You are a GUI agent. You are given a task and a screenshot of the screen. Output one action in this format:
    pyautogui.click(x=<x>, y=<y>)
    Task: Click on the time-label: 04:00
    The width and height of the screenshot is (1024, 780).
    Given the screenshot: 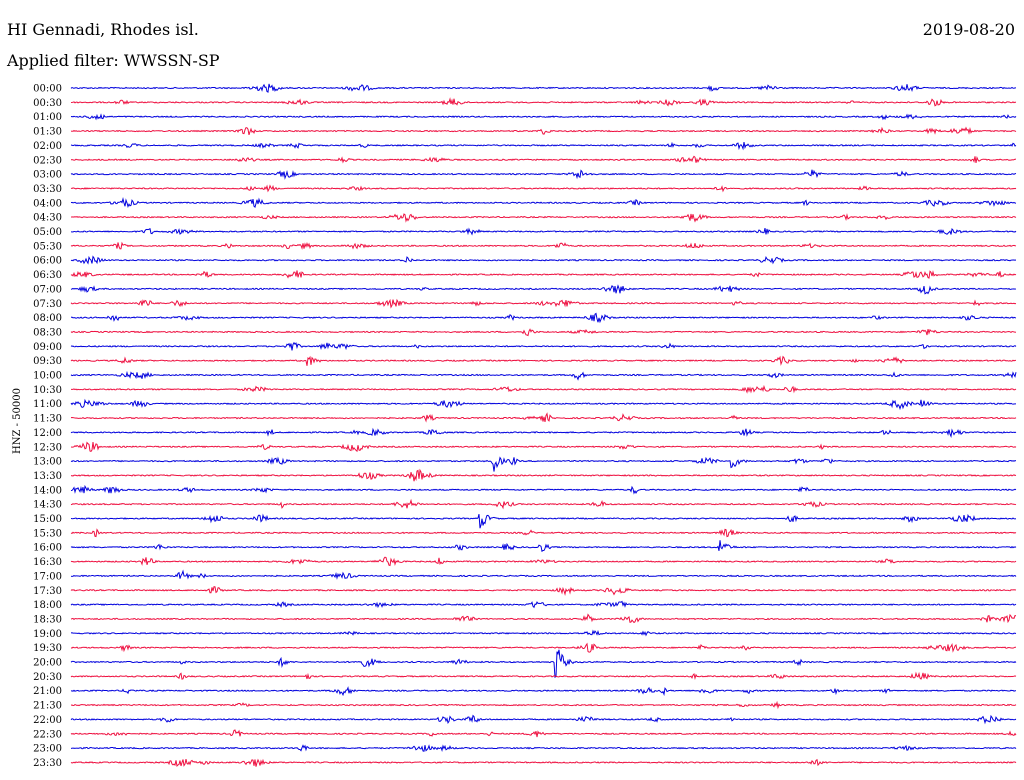 What is the action you would take?
    pyautogui.click(x=47, y=203)
    